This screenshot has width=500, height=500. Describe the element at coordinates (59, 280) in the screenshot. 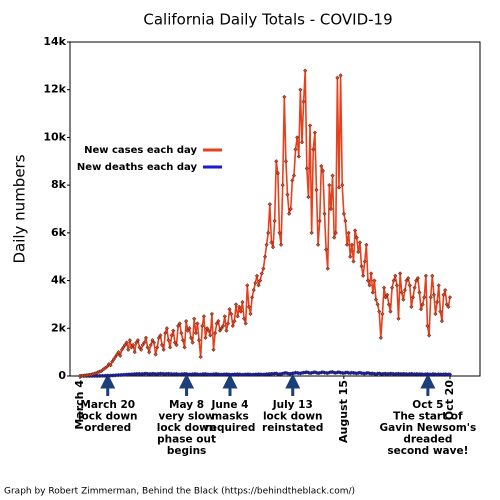

I see `y-tick-label: 4k` at that location.